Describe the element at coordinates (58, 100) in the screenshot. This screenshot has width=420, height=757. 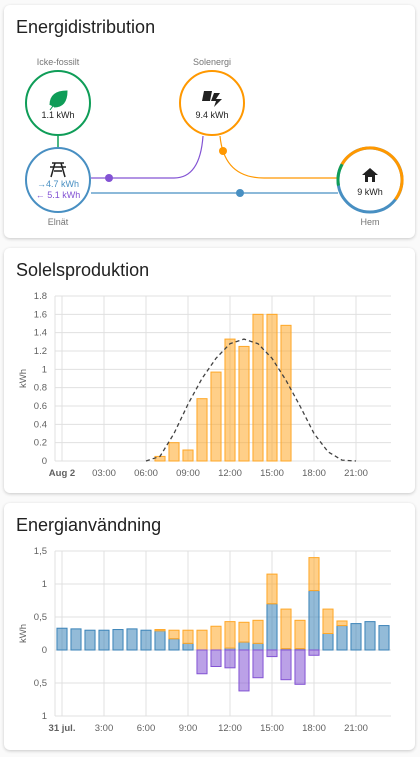
I see `leaf-icon` at that location.